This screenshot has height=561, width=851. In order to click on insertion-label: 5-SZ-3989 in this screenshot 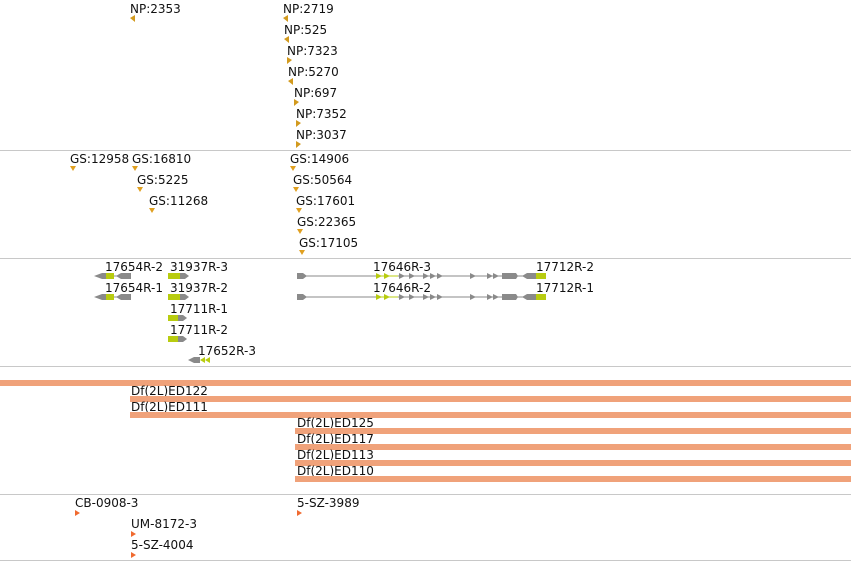, I will do `click(328, 503)`.